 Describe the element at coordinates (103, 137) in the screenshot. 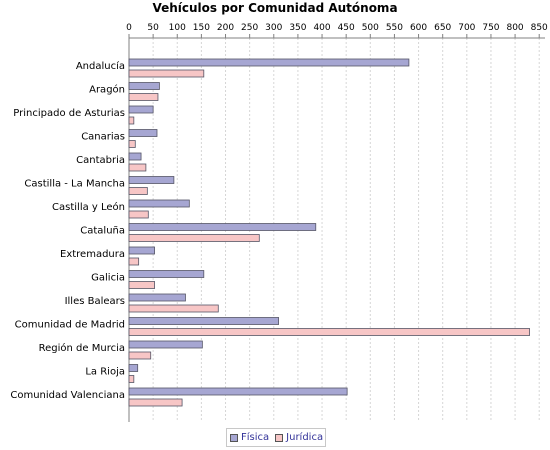

I see `category-label: Canarias` at that location.